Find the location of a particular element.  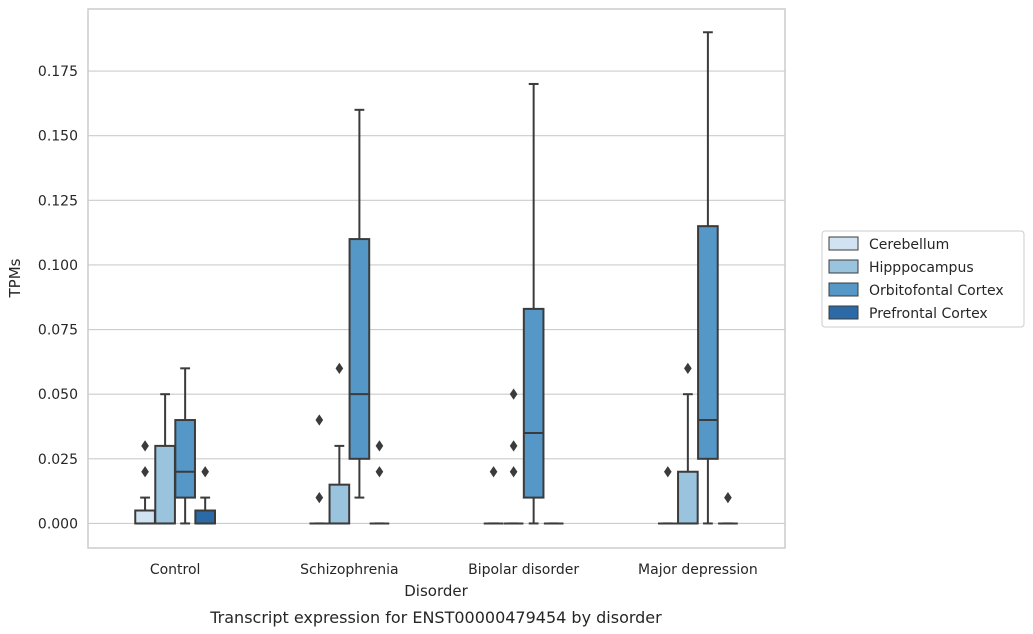

x-tick-label: Schizophrenia is located at coordinates (349, 570).